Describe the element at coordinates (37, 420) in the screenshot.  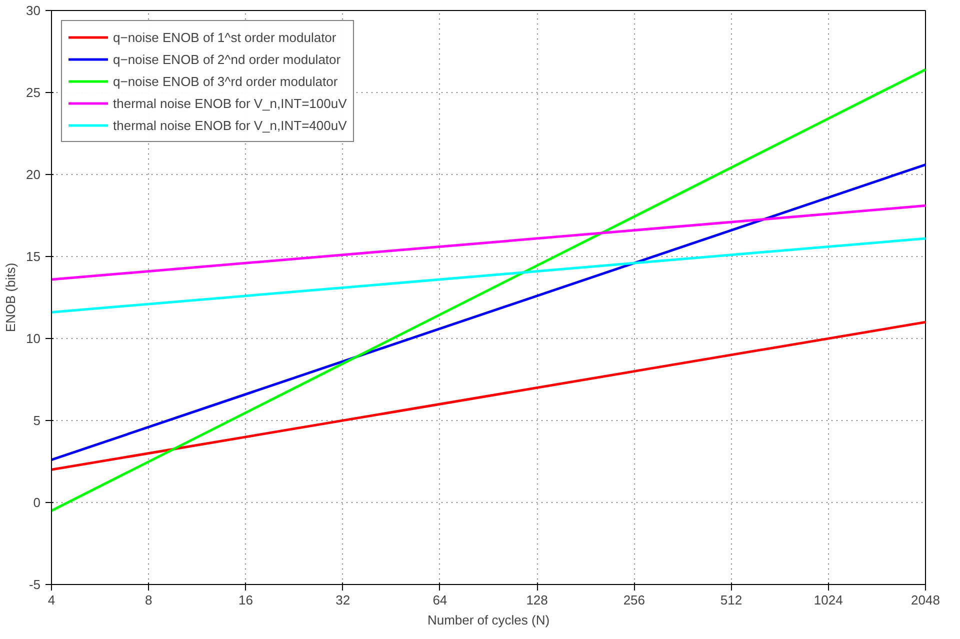
I see `y-tick-label: 5` at that location.